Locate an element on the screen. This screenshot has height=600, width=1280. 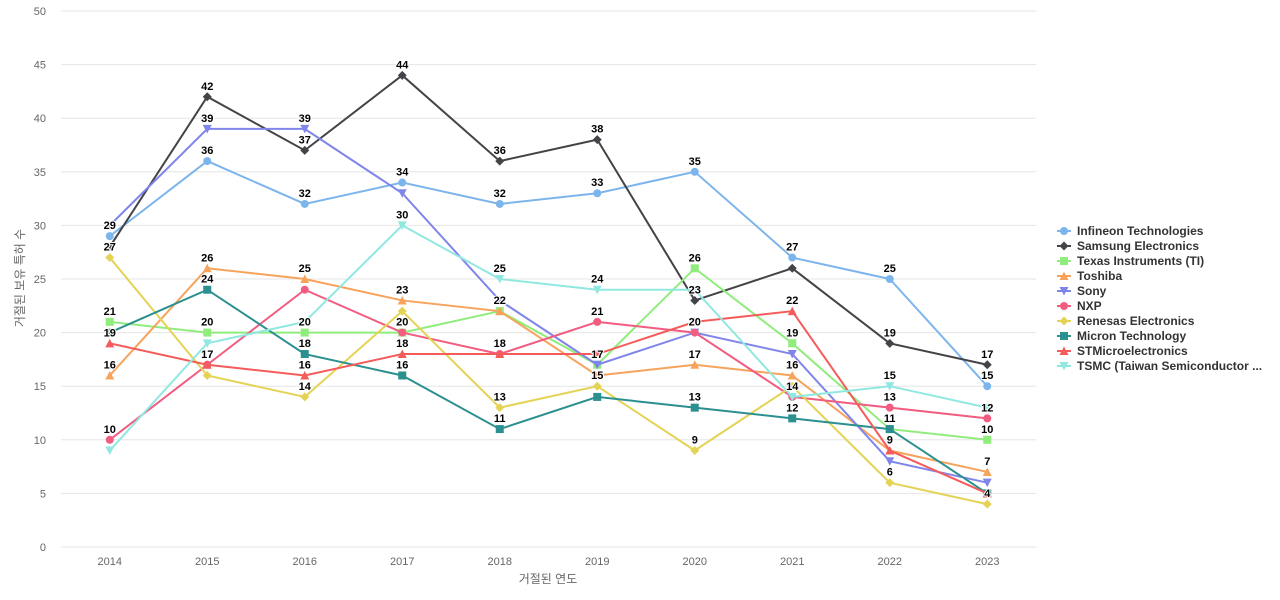
legend-item: STMicroelectronics is located at coordinates (1122, 351).